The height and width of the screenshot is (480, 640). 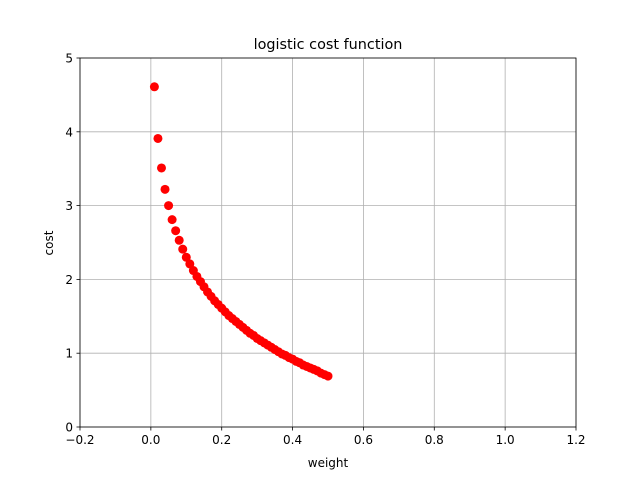 I want to click on y-tick-label: 3, so click(x=69, y=206).